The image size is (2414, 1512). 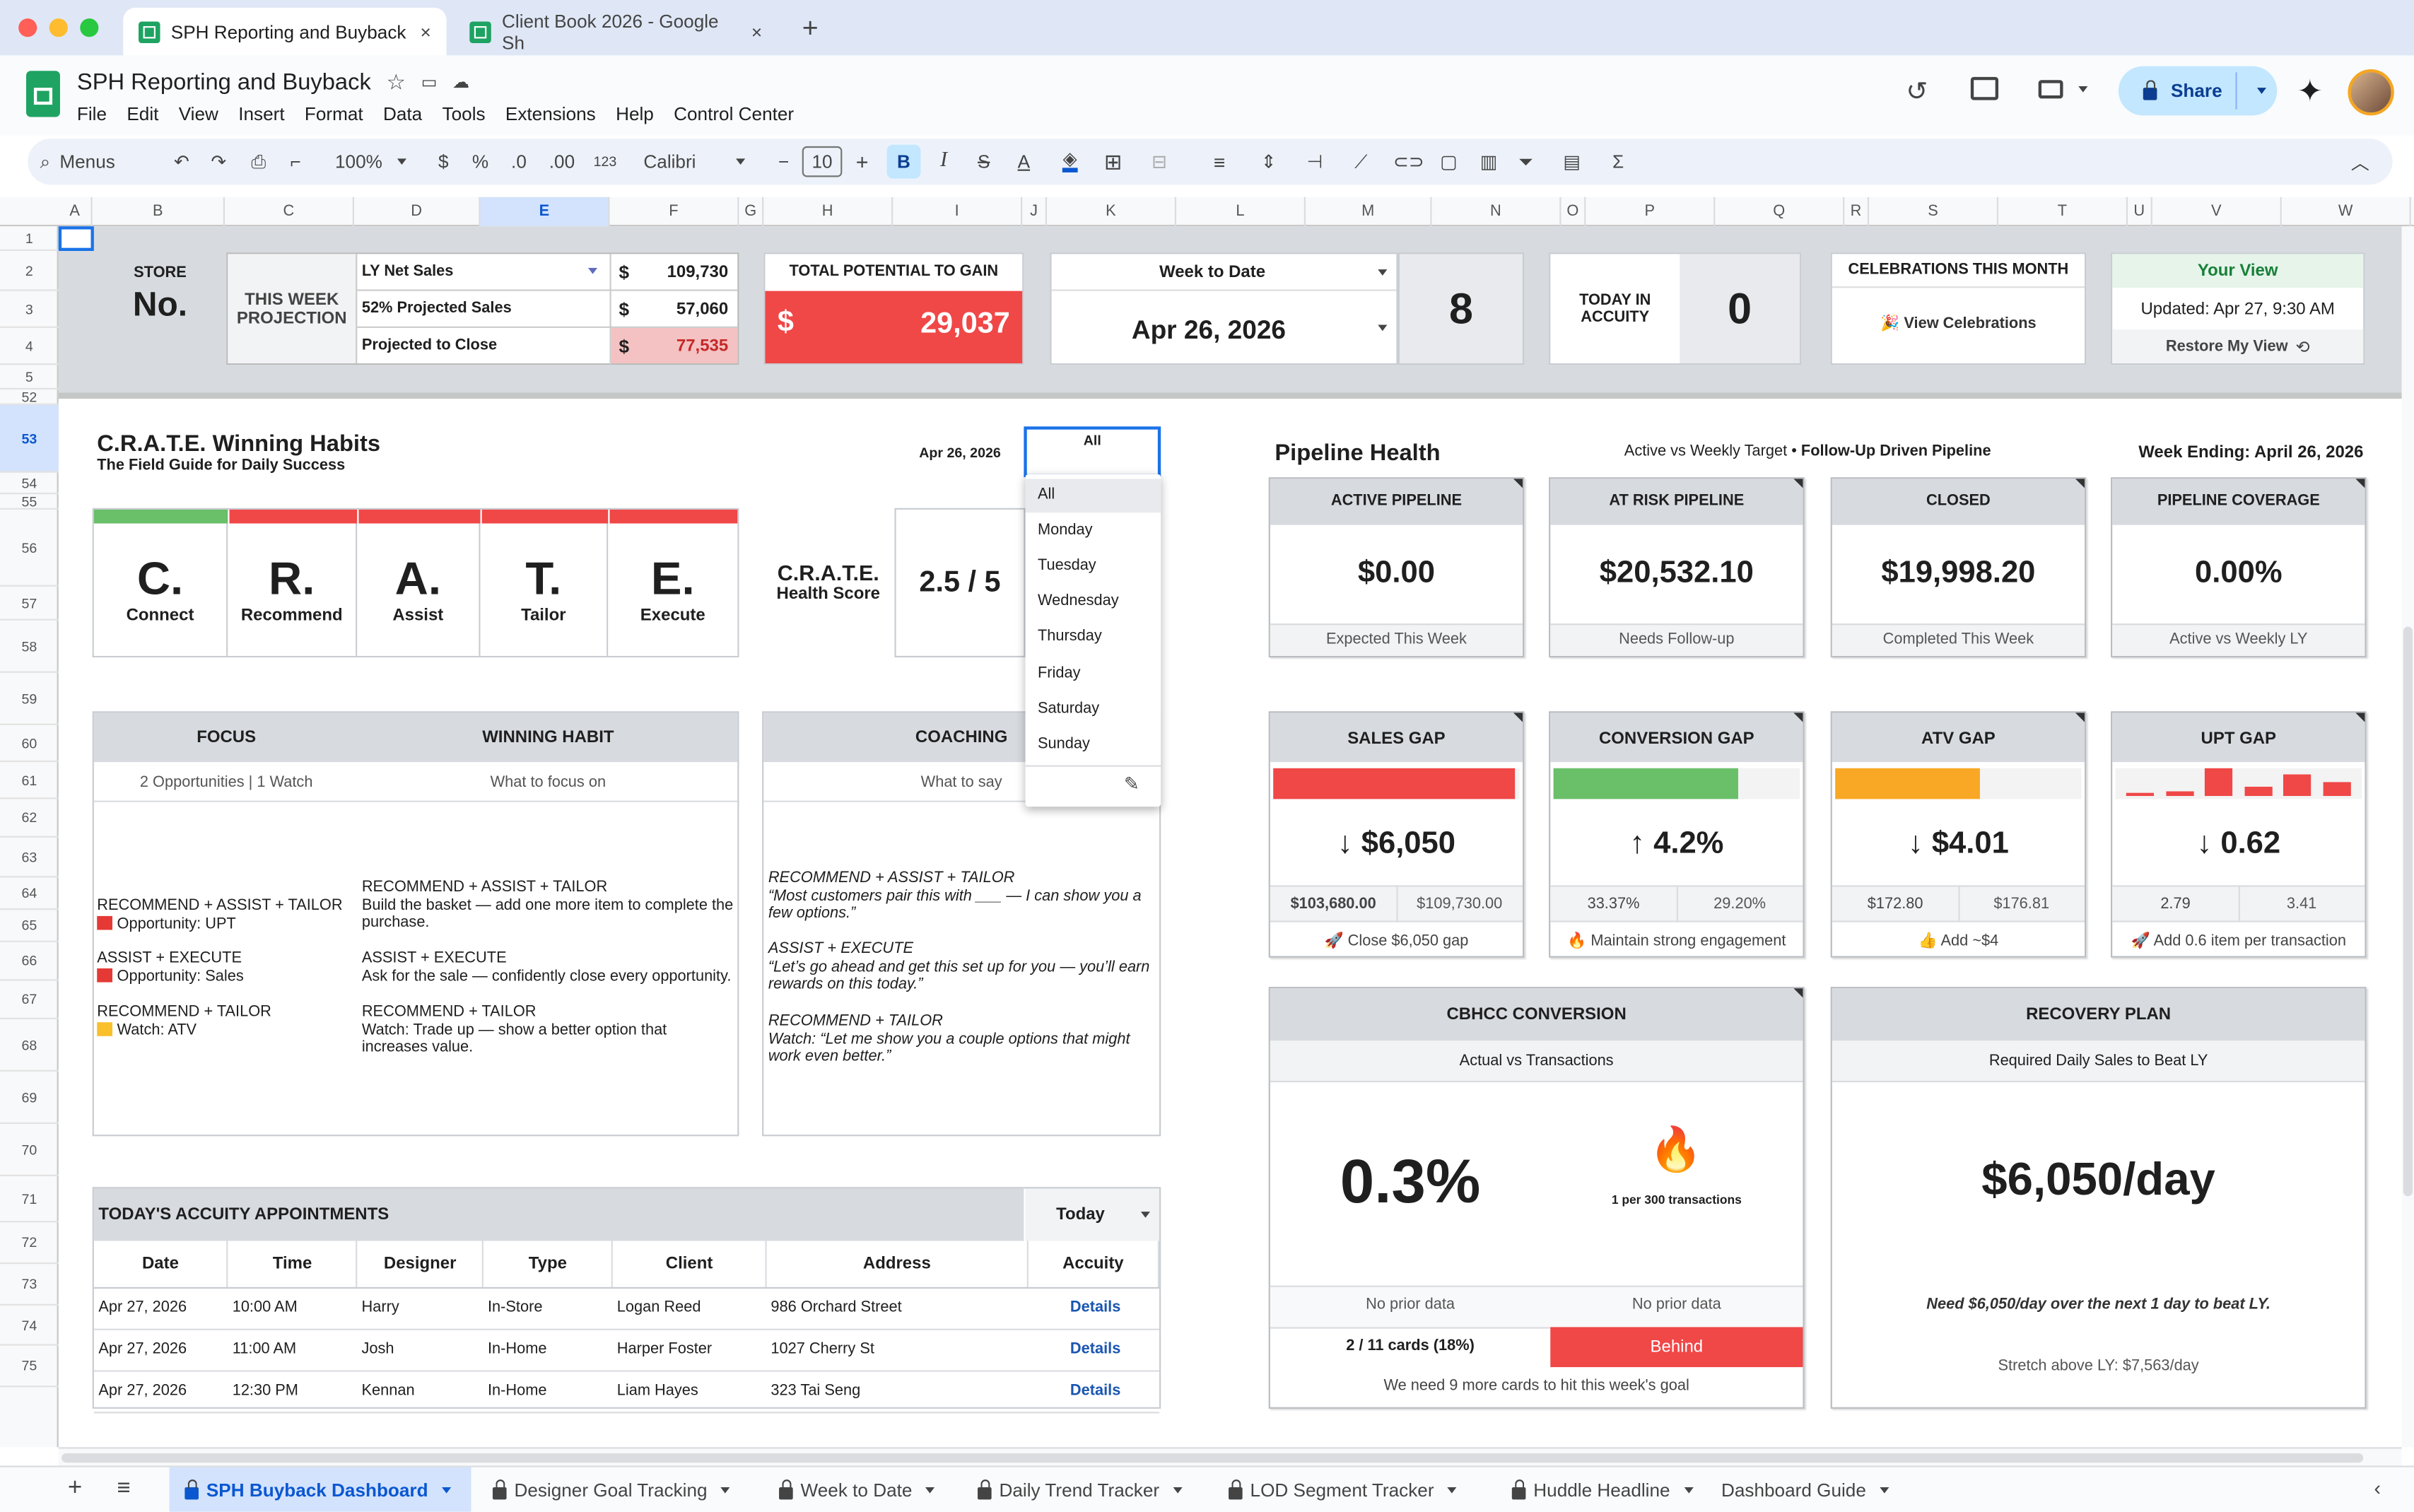 What do you see at coordinates (1113, 161) in the screenshot?
I see `borders-icon: ⊞` at bounding box center [1113, 161].